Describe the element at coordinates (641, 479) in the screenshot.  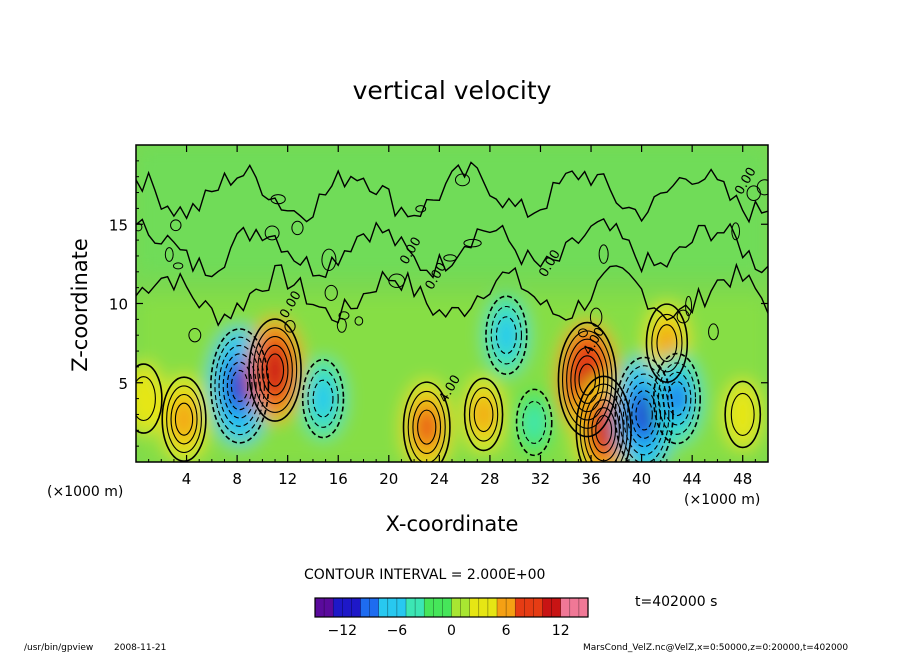
I see `x-tick-label: 40` at that location.